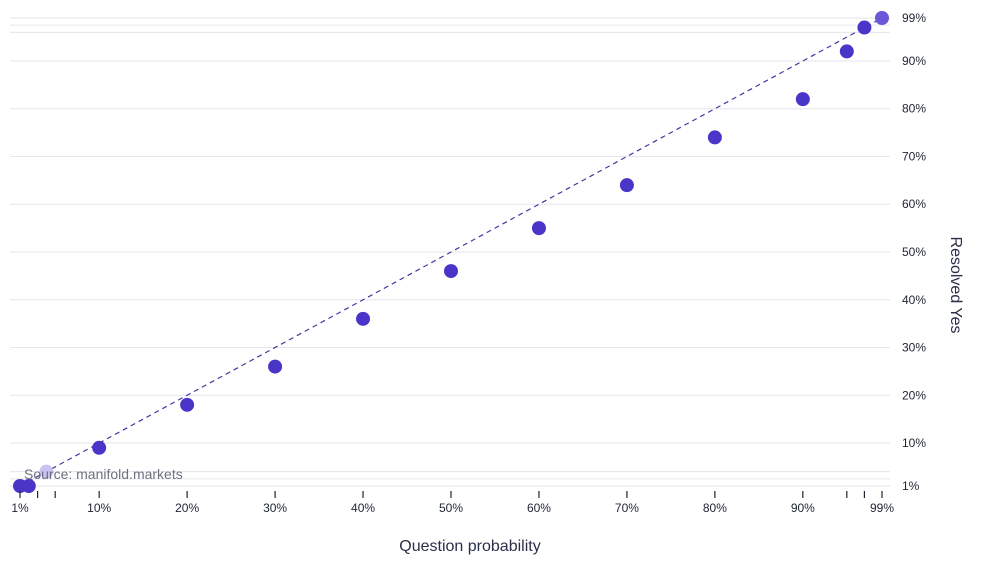  What do you see at coordinates (451, 508) in the screenshot?
I see `x-tick-label: 50%` at bounding box center [451, 508].